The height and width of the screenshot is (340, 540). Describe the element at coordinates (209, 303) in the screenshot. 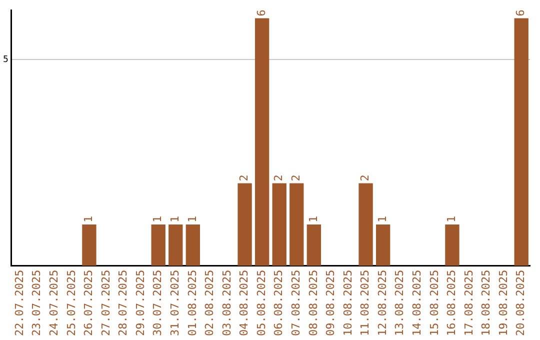

I see `x-tick-label: 02.08.2025` at that location.